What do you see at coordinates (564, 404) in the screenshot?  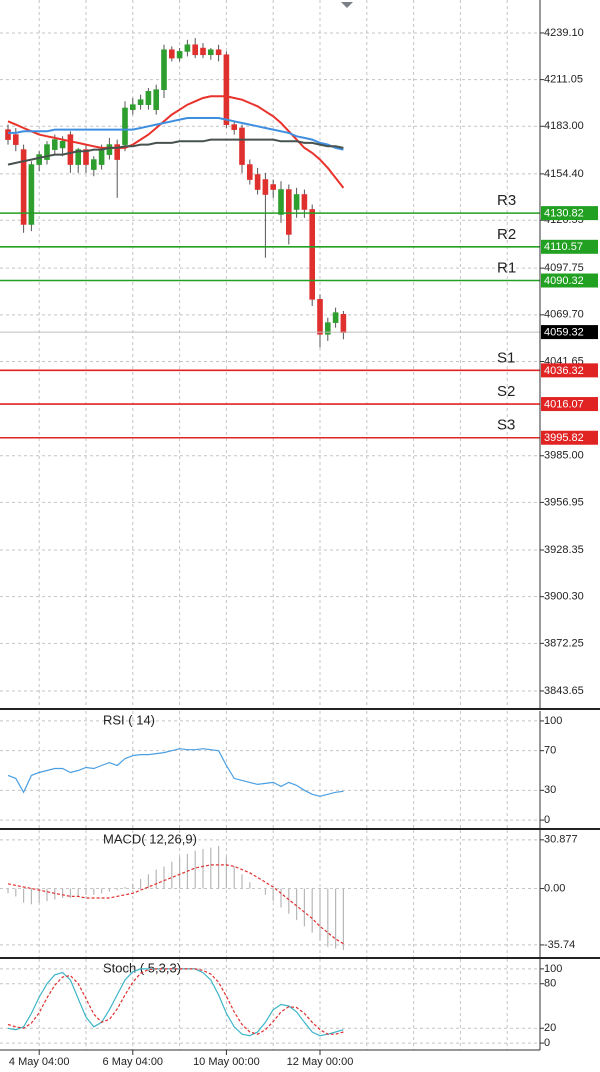 I see `level-value: 4016.07` at bounding box center [564, 404].